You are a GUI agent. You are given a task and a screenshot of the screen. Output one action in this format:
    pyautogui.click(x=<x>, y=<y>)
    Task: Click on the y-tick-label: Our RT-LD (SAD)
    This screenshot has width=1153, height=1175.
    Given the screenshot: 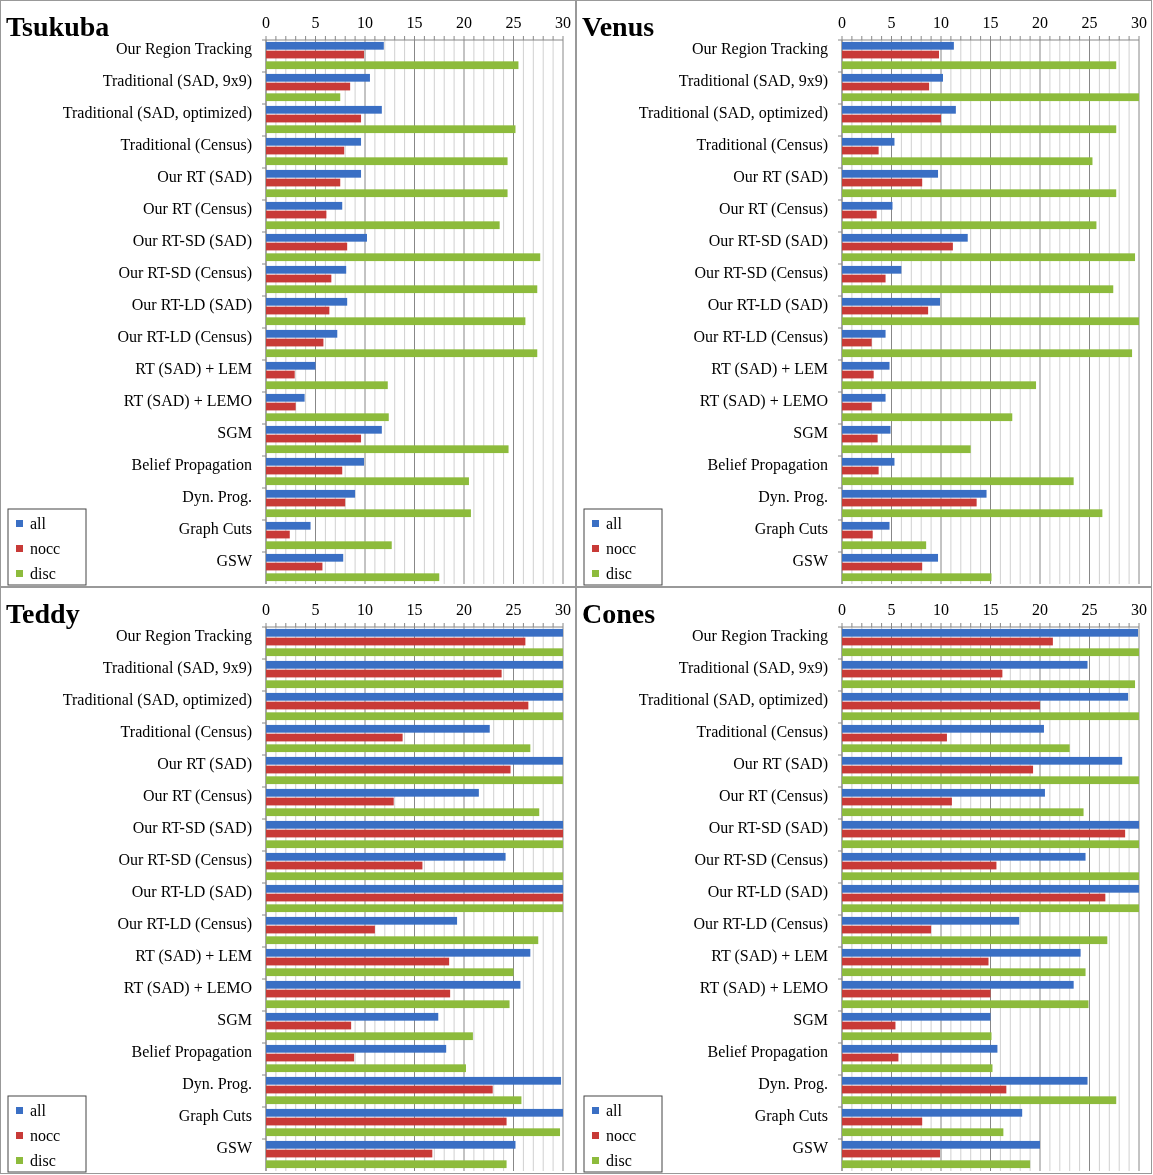 What is the action you would take?
    pyautogui.click(x=191, y=892)
    